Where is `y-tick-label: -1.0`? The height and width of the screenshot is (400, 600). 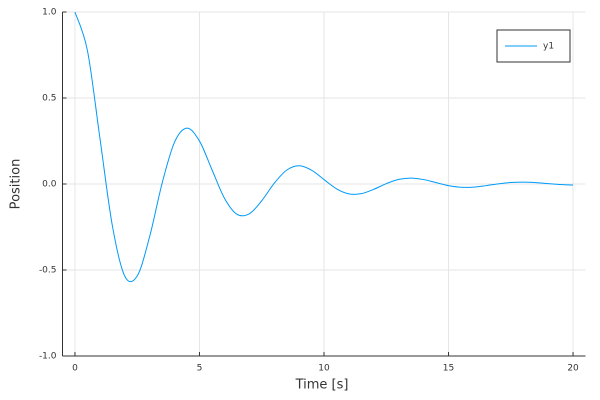
y-tick-label: -1.0 is located at coordinates (48, 357).